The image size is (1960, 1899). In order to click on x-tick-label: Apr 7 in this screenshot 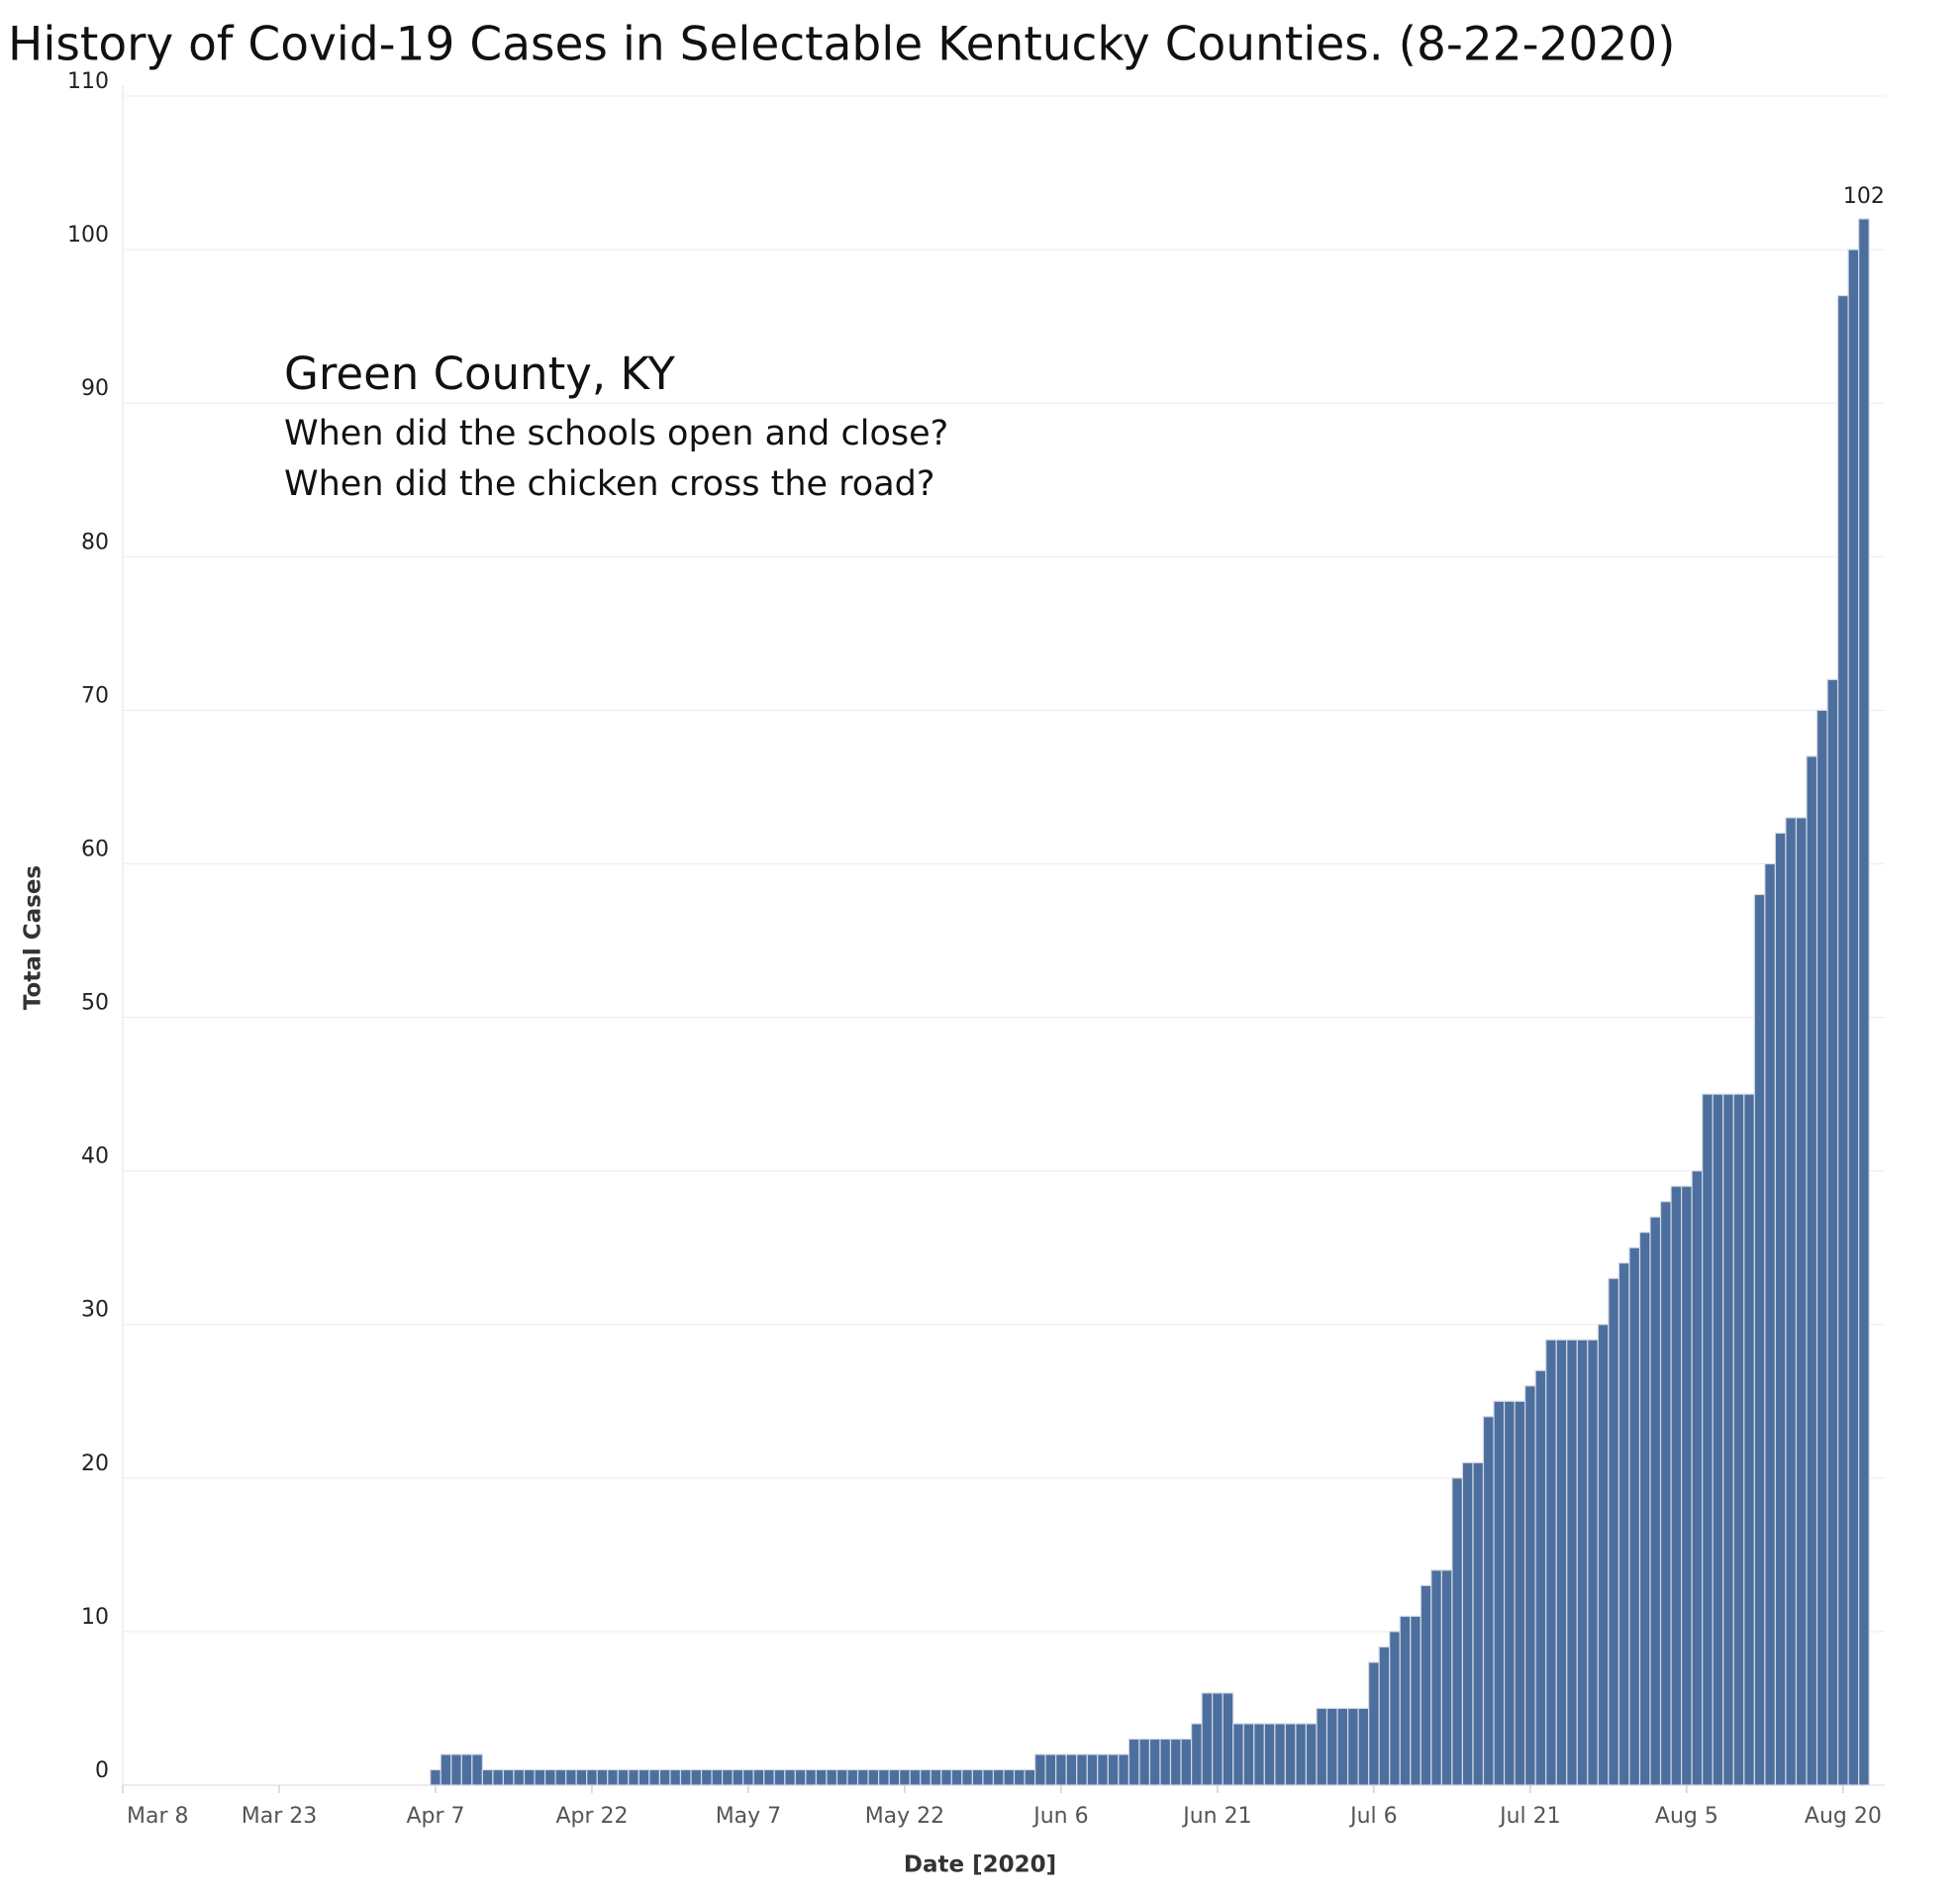, I will do `click(435, 1816)`.